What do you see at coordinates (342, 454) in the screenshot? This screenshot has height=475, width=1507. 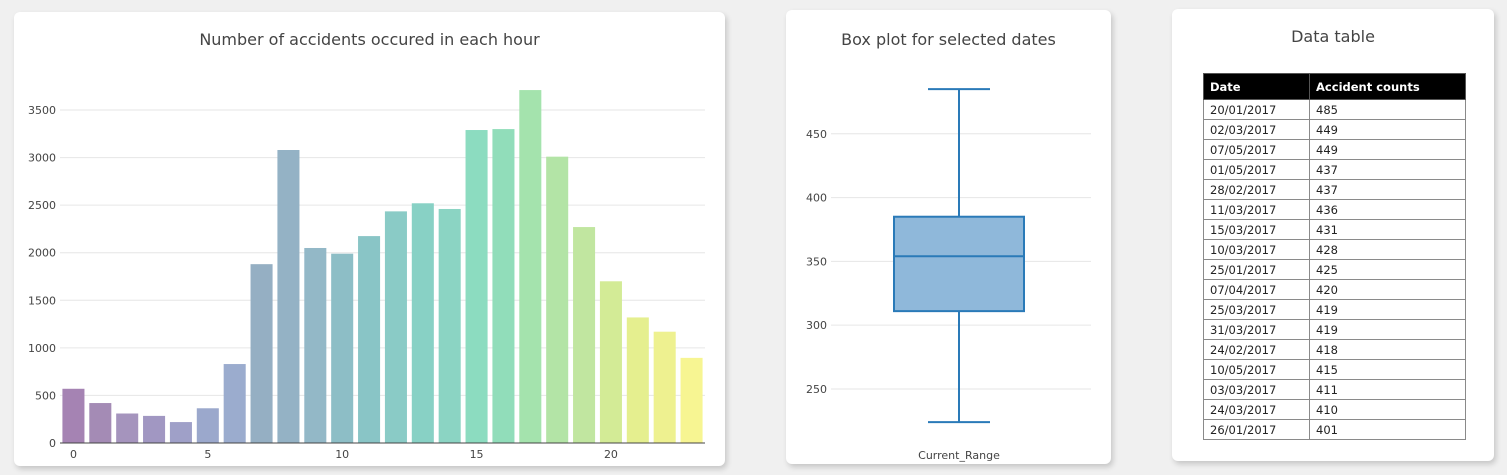 I see `hist-x-tick-label: 10` at bounding box center [342, 454].